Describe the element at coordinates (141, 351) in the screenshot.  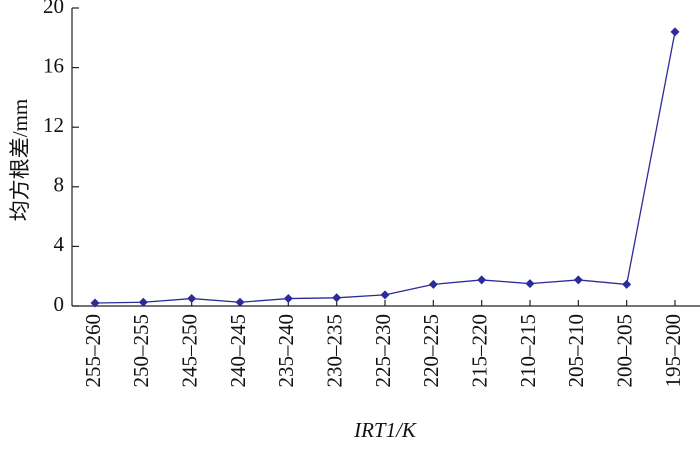
I see `x-tick-label: 250–255` at that location.